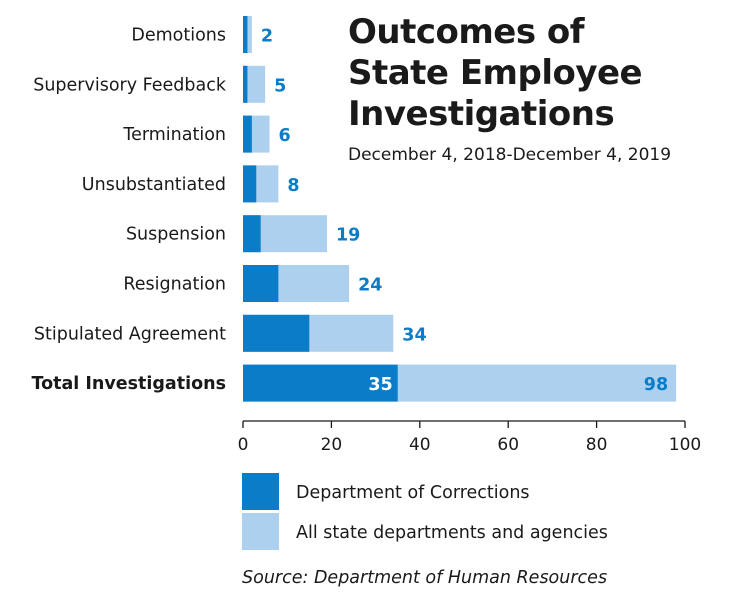 Image resolution: width=752 pixels, height=600 pixels. Describe the element at coordinates (267, 37) in the screenshot. I see `value-label-all-departments: 2` at that location.